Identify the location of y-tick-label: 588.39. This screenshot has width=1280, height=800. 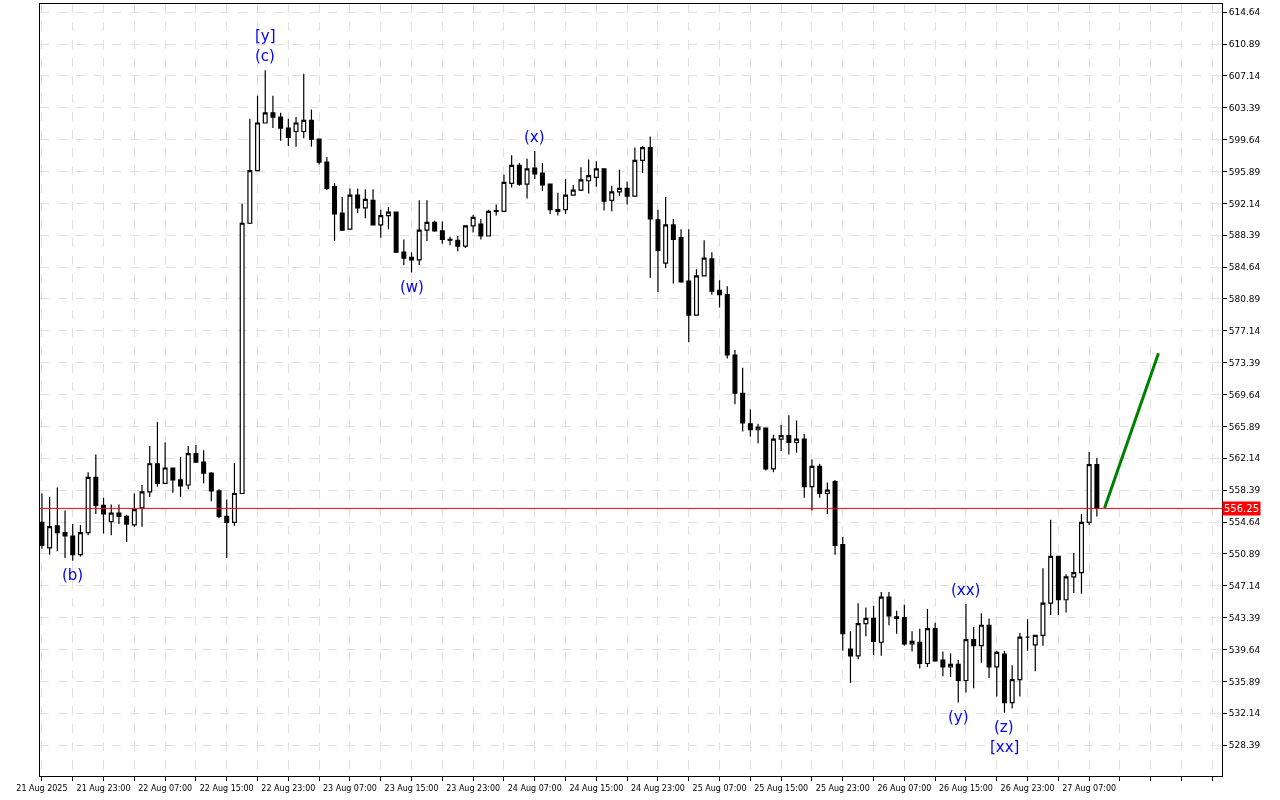
(1244, 235).